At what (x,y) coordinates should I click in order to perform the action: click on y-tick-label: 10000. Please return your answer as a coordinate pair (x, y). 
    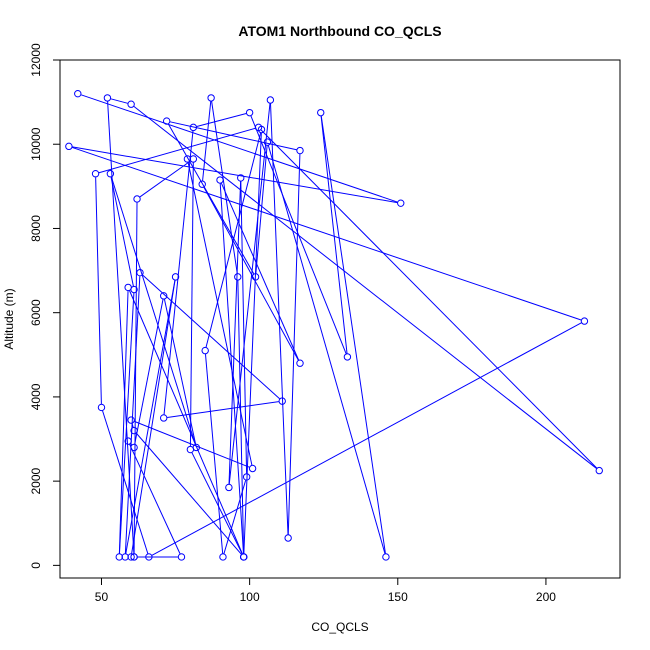
    Looking at the image, I should click on (36, 144).